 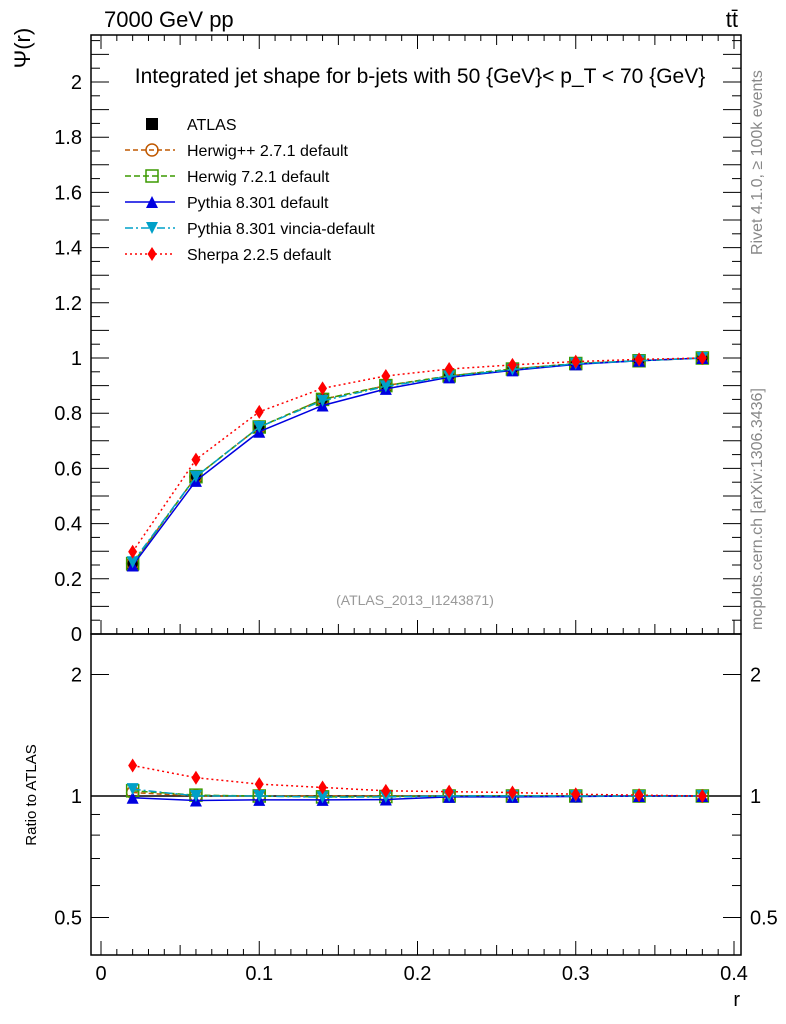 What do you see at coordinates (76, 635) in the screenshot?
I see `y-tick-label: 0` at bounding box center [76, 635].